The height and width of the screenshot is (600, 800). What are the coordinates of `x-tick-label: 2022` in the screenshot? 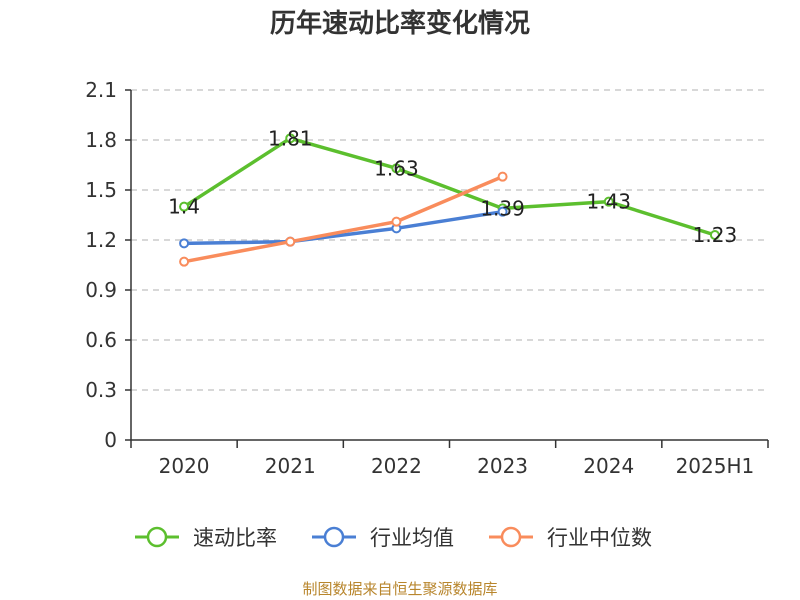 It's located at (396, 466).